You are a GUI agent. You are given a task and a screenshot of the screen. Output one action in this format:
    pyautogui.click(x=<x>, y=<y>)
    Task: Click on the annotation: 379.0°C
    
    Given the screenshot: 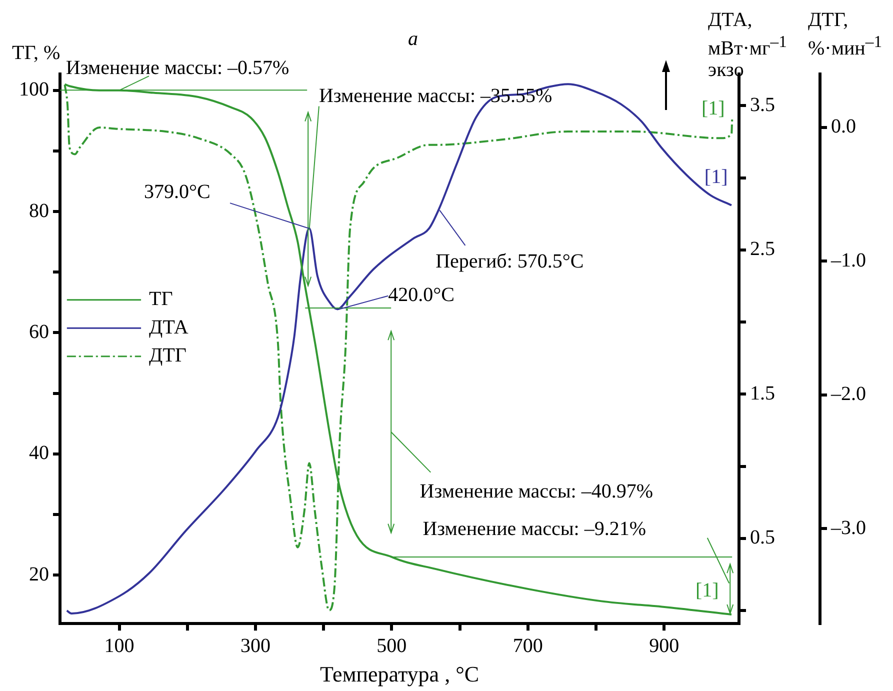 What is the action you would take?
    pyautogui.click(x=177, y=192)
    